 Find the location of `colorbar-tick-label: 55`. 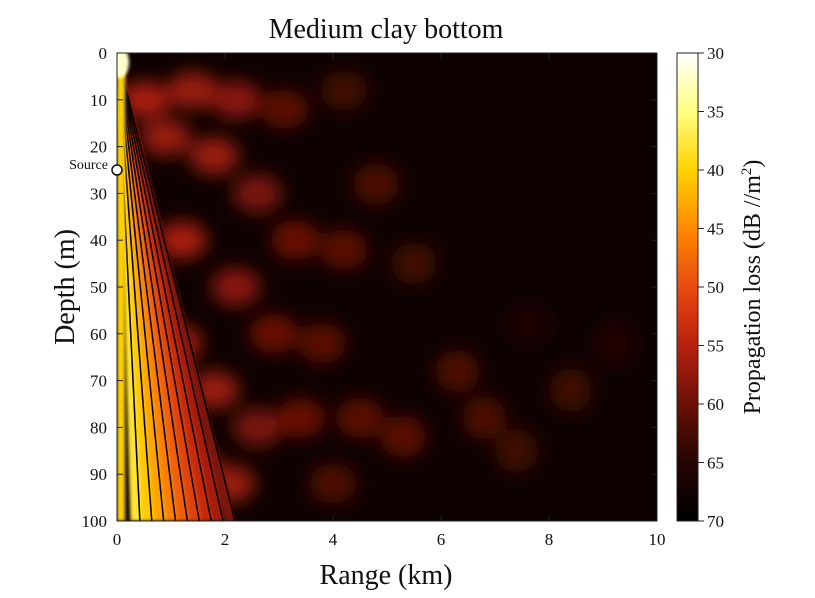

colorbar-tick-label: 55 is located at coordinates (715, 346).